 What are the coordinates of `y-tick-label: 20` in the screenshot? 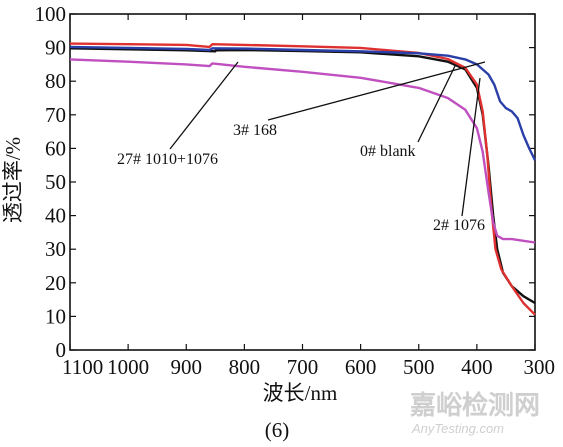 It's located at (55, 283).